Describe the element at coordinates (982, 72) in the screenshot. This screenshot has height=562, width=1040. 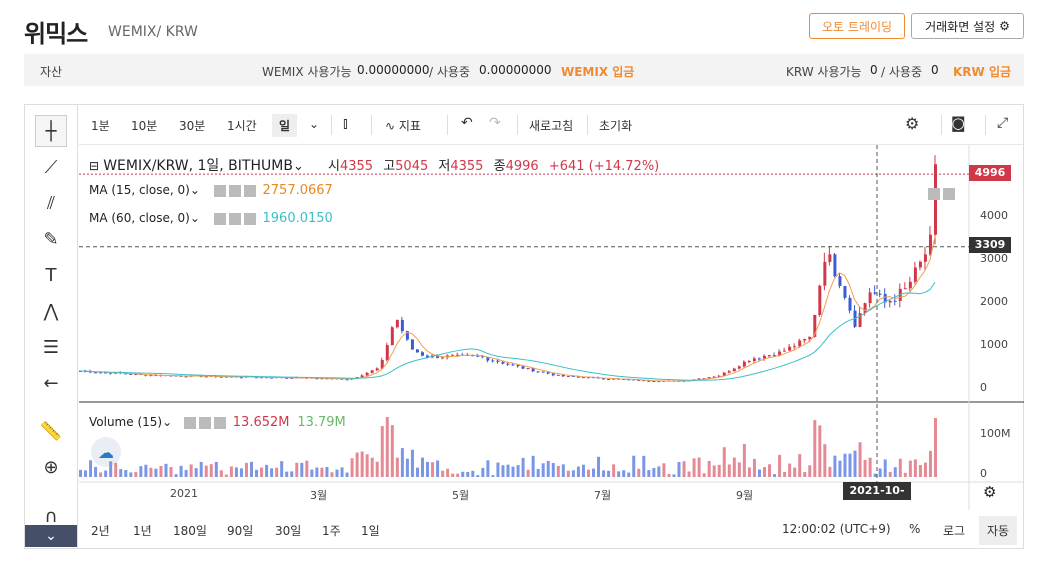
I see `krw-deposit-link: KRW 입금` at that location.